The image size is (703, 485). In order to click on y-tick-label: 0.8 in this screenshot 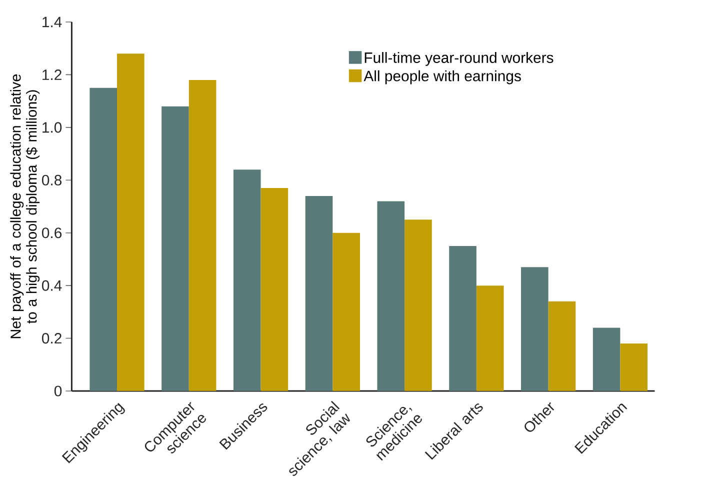, I will do `click(52, 180)`.